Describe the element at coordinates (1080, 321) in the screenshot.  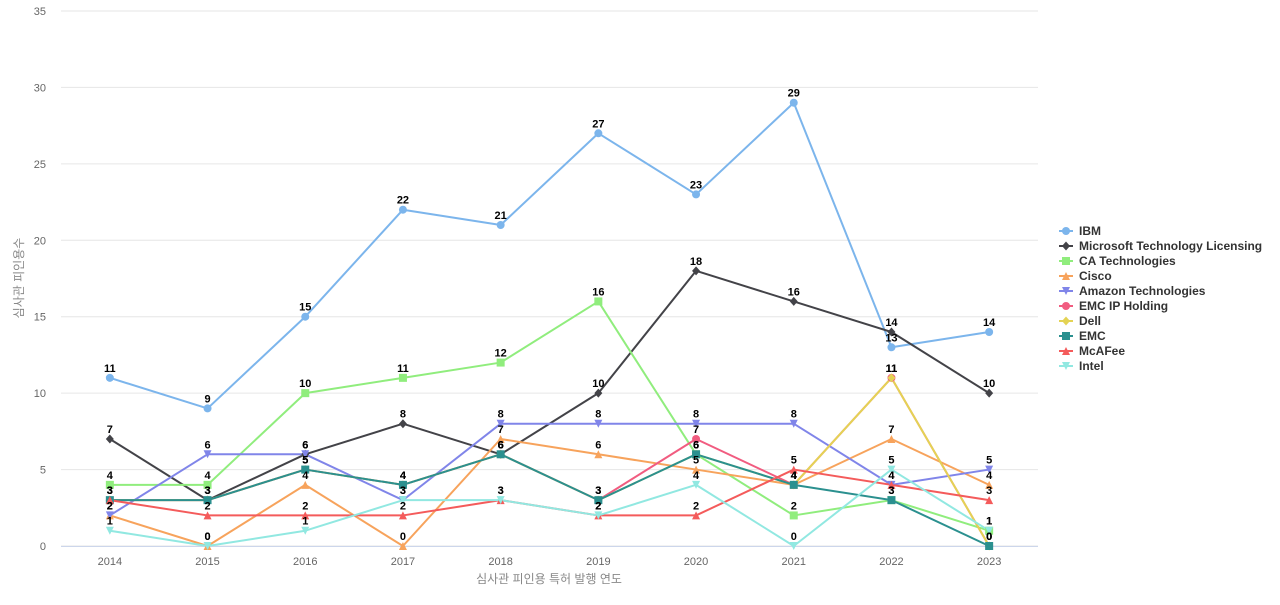
I see `legend-item: Dell` at that location.